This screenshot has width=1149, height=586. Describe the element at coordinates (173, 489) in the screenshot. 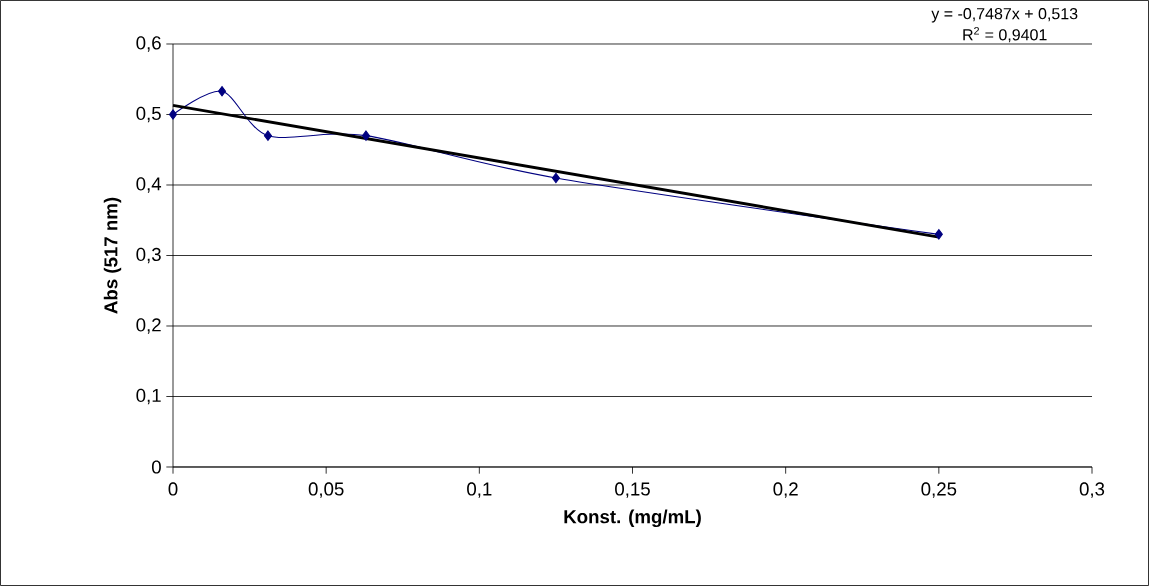

I see `x-tick-label: 0` at that location.